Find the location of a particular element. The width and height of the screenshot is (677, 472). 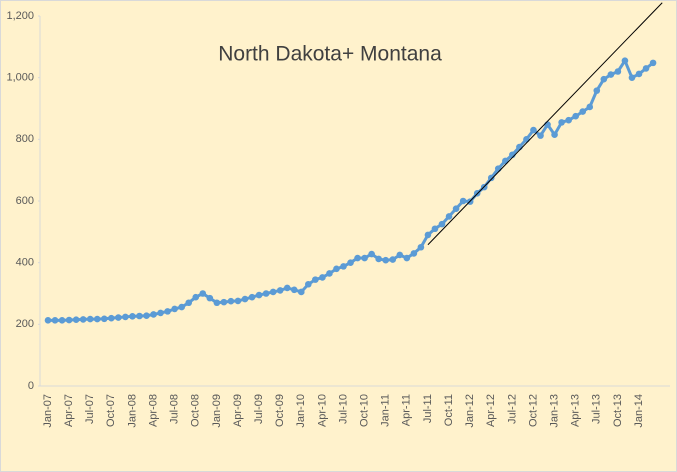

x-tick-label: Apr-11 is located at coordinates (407, 410).